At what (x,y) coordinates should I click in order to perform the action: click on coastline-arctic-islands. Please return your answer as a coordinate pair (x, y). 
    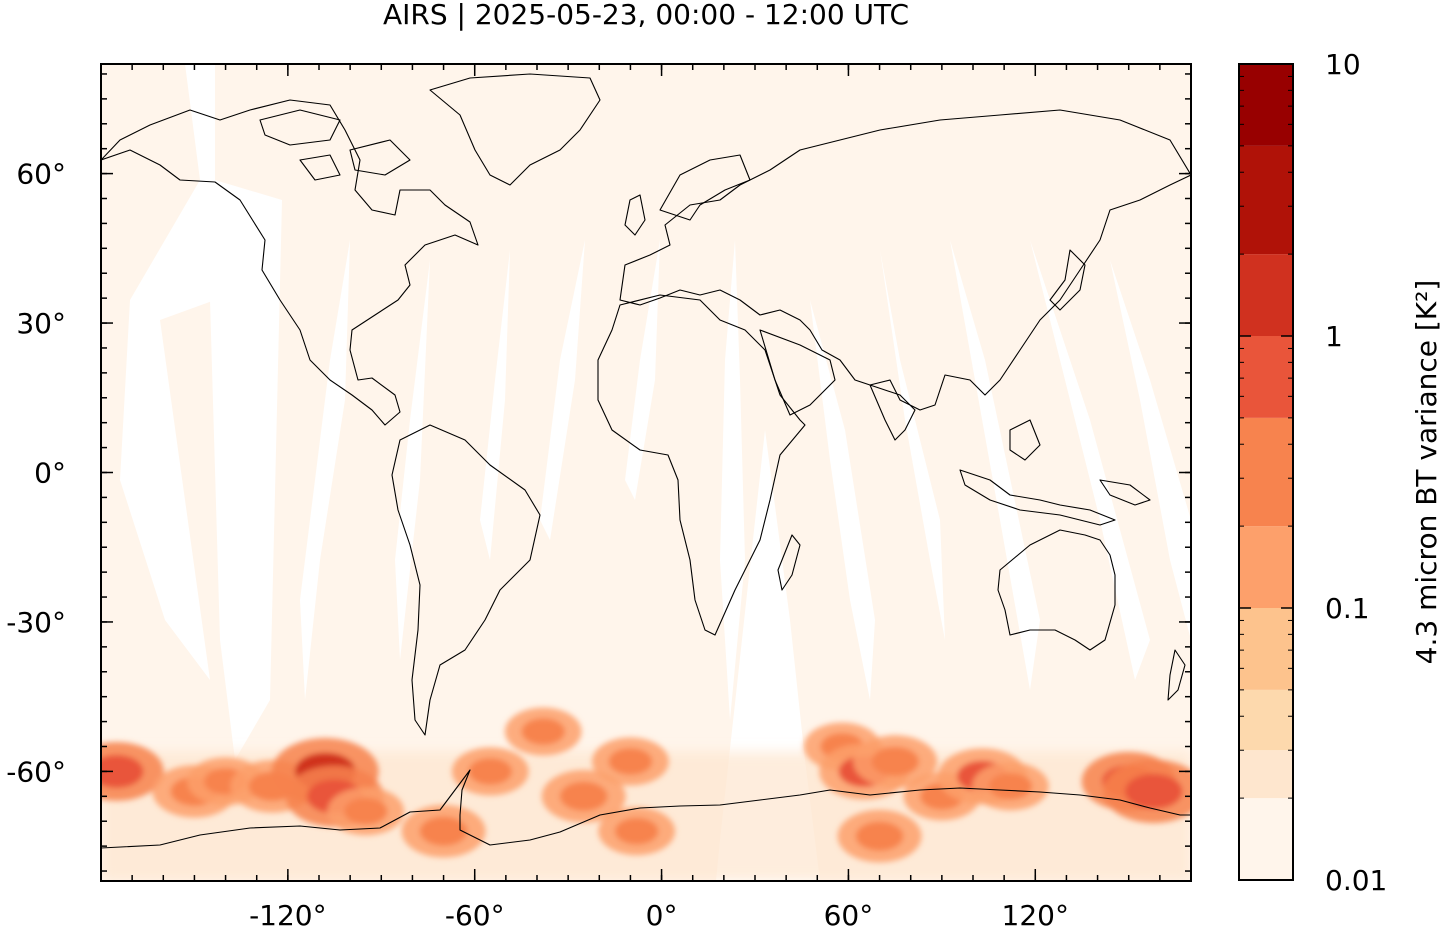
    Looking at the image, I should click on (335, 145).